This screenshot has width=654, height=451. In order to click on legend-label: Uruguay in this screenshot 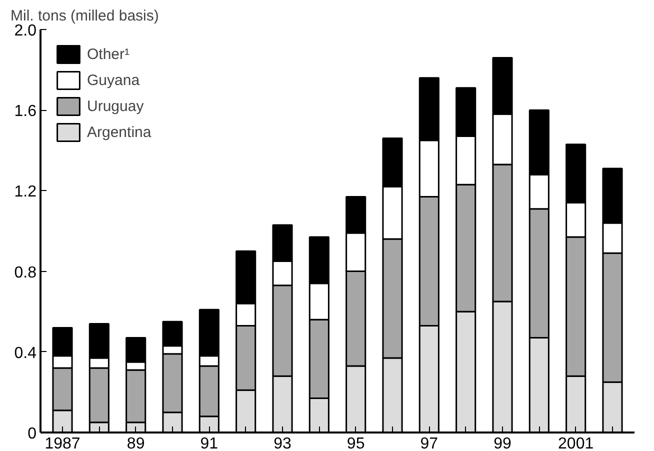, I will do `click(115, 106)`.